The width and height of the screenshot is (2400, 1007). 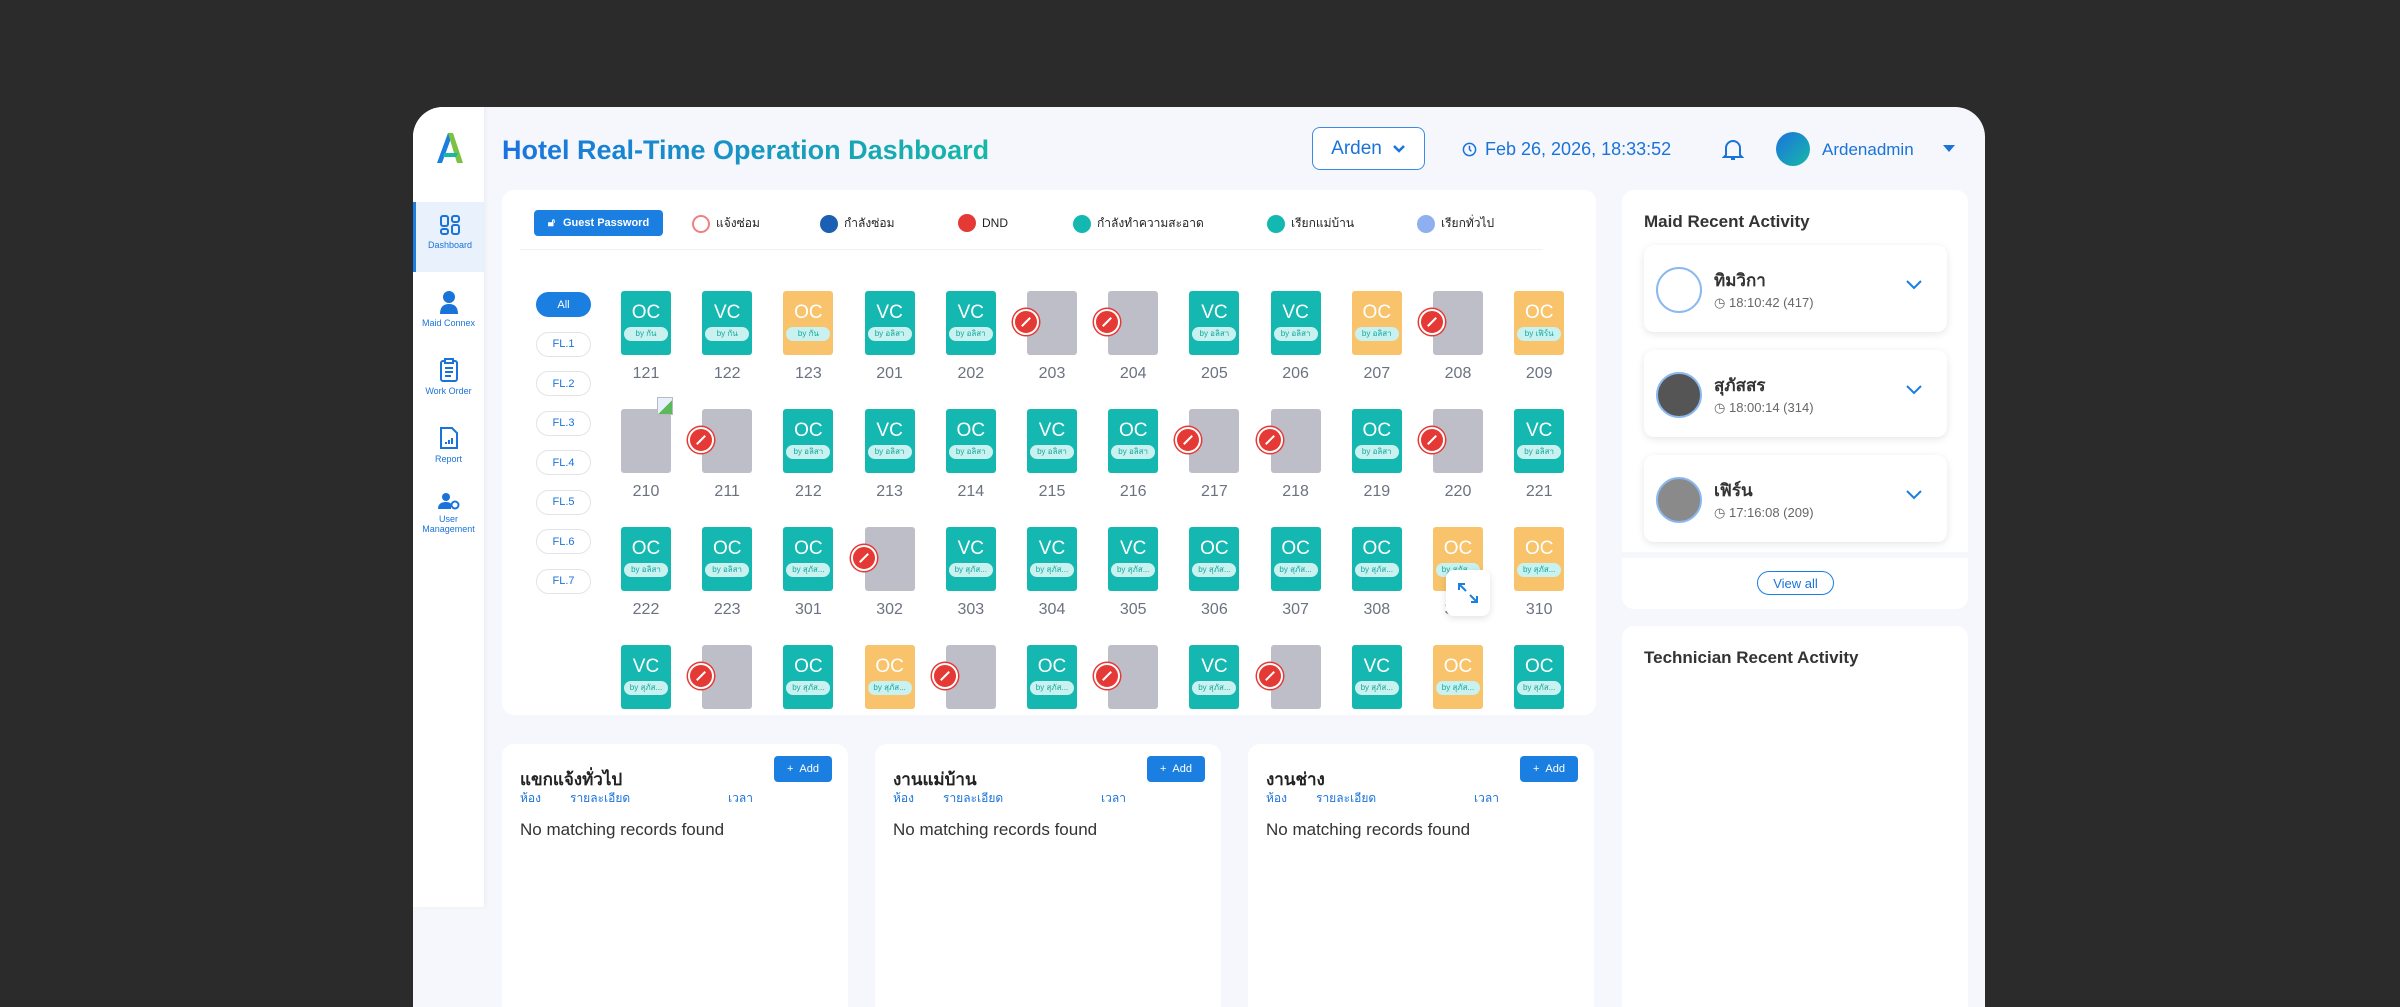 What do you see at coordinates (563, 344) in the screenshot?
I see `floor-filter-fl1: FL.1` at bounding box center [563, 344].